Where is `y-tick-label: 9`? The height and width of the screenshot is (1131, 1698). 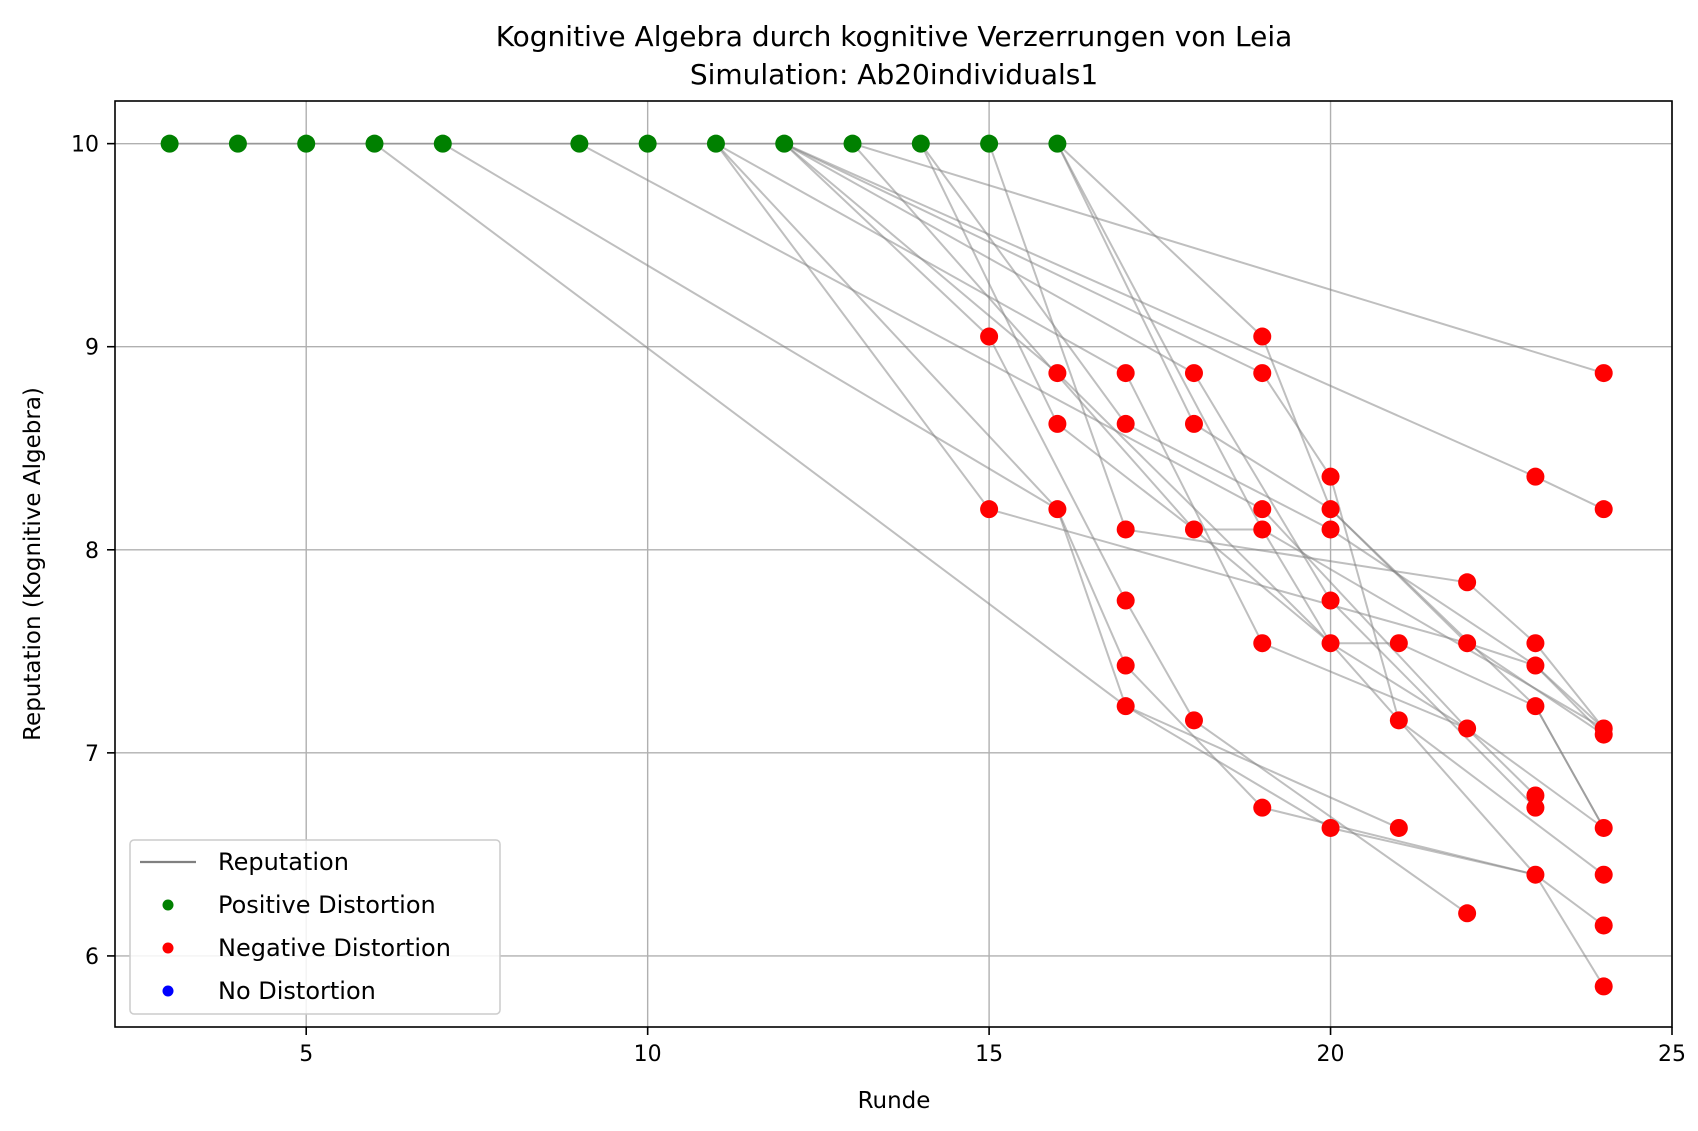
y-tick-label: 9 is located at coordinates (92, 348).